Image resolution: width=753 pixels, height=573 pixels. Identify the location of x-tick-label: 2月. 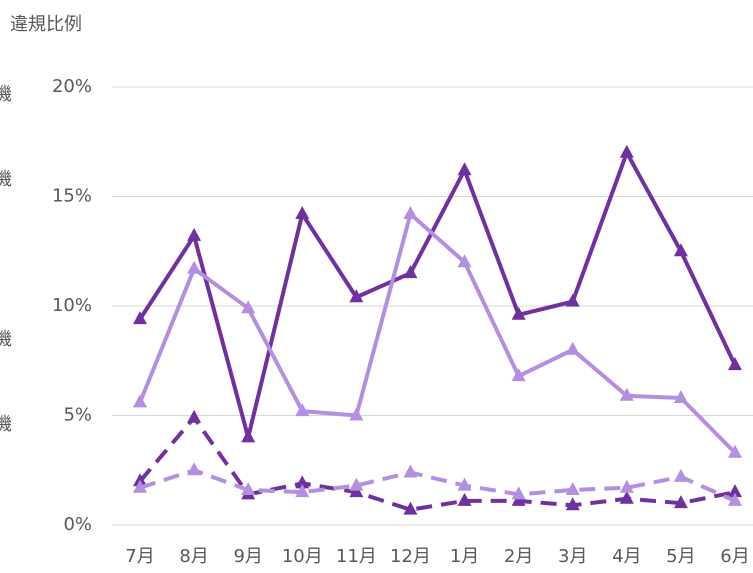
(518, 556).